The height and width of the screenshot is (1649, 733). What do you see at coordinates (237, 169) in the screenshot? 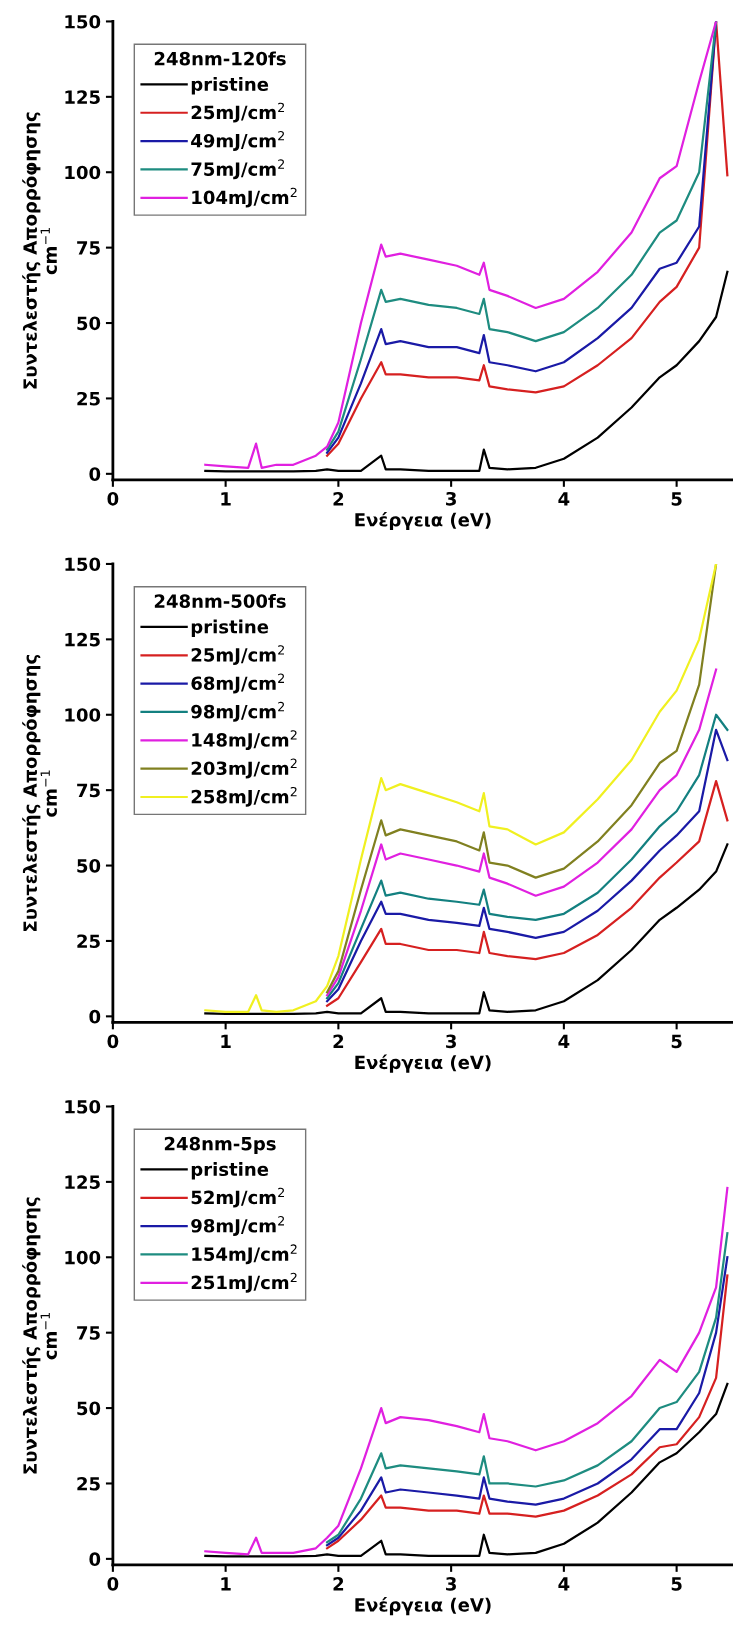
I see `legend-label: 75mJ/cm$^{2}$` at bounding box center [237, 169].